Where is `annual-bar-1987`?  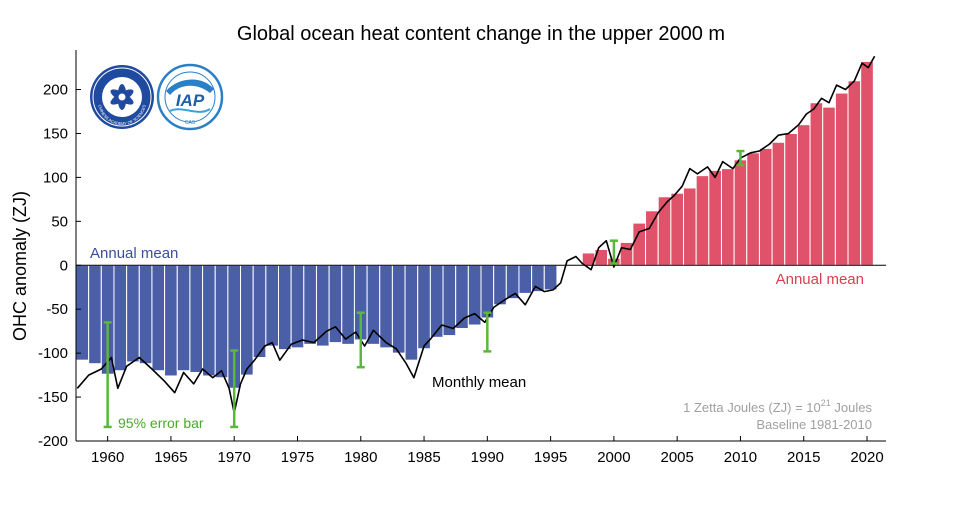
annual-bar-1987 is located at coordinates (449, 300).